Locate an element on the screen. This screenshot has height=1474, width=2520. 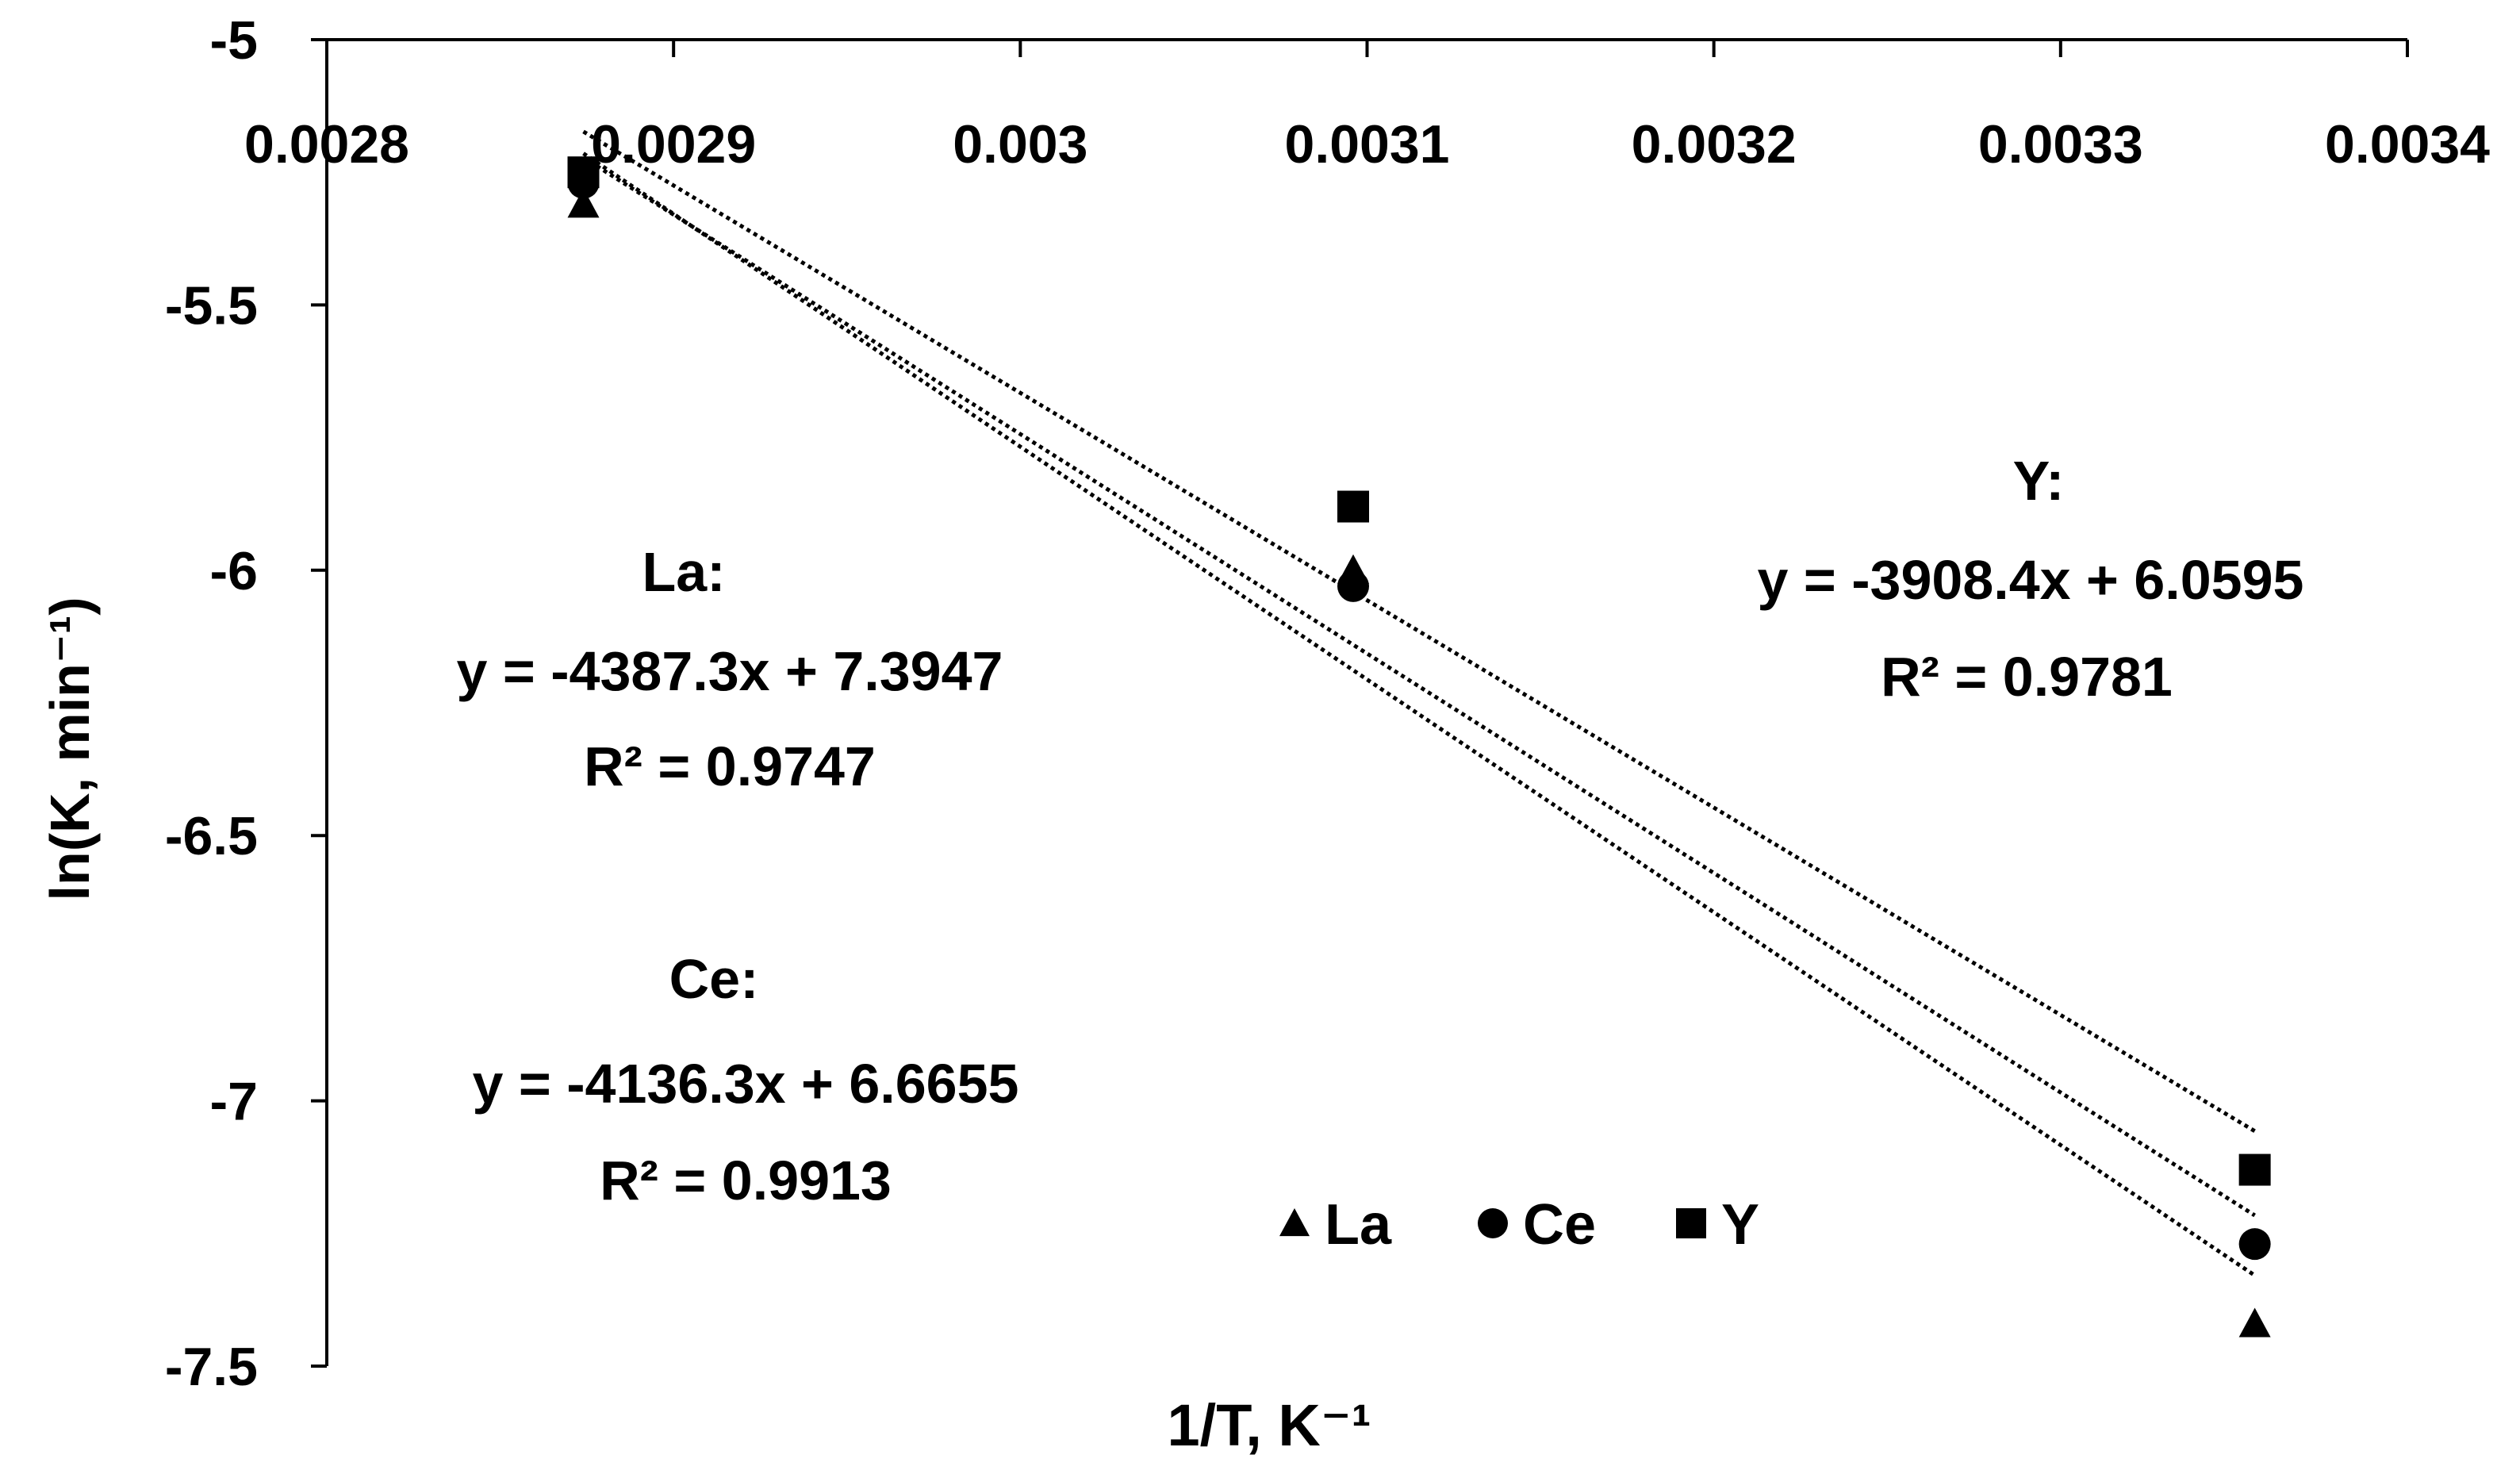
equation-la-formula: y = -4387.3x + 7.3947 is located at coordinates (730, 671).